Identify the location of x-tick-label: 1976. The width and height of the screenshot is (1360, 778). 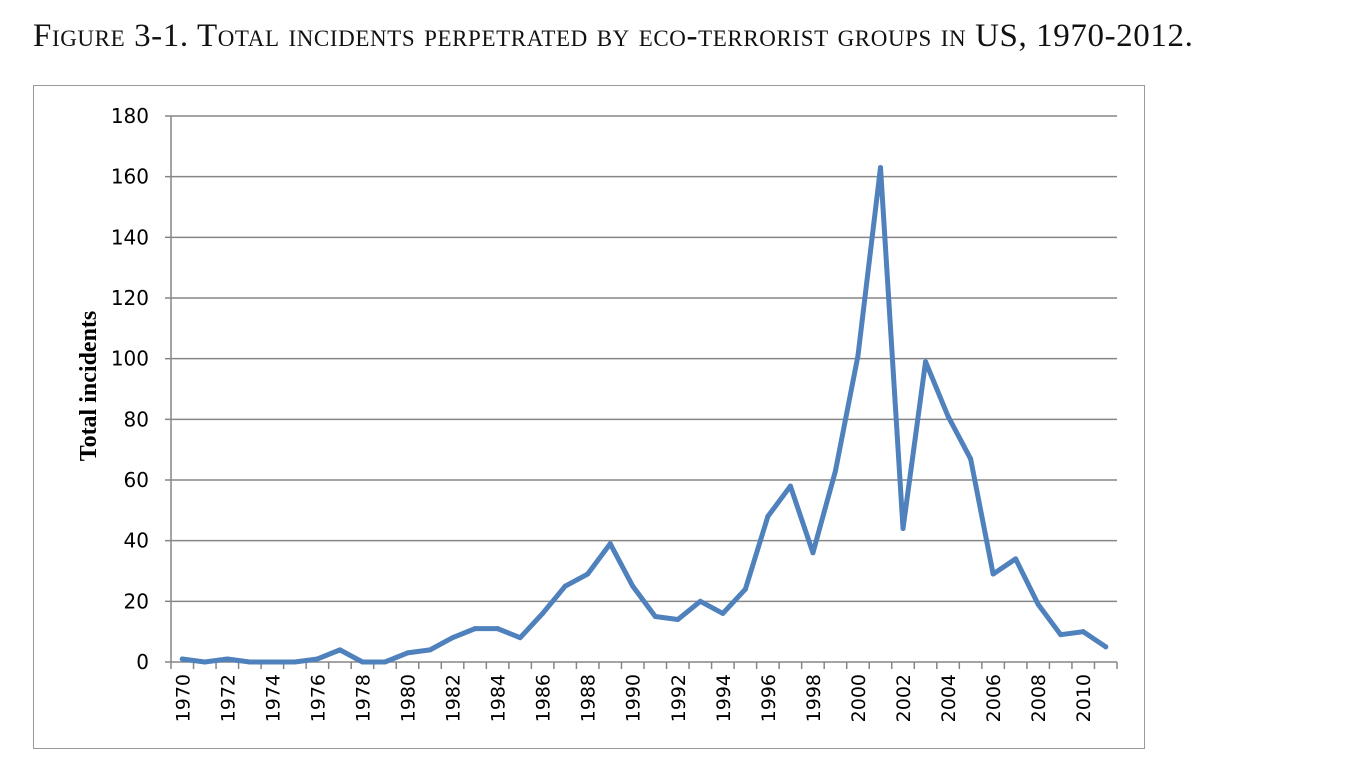
(318, 698).